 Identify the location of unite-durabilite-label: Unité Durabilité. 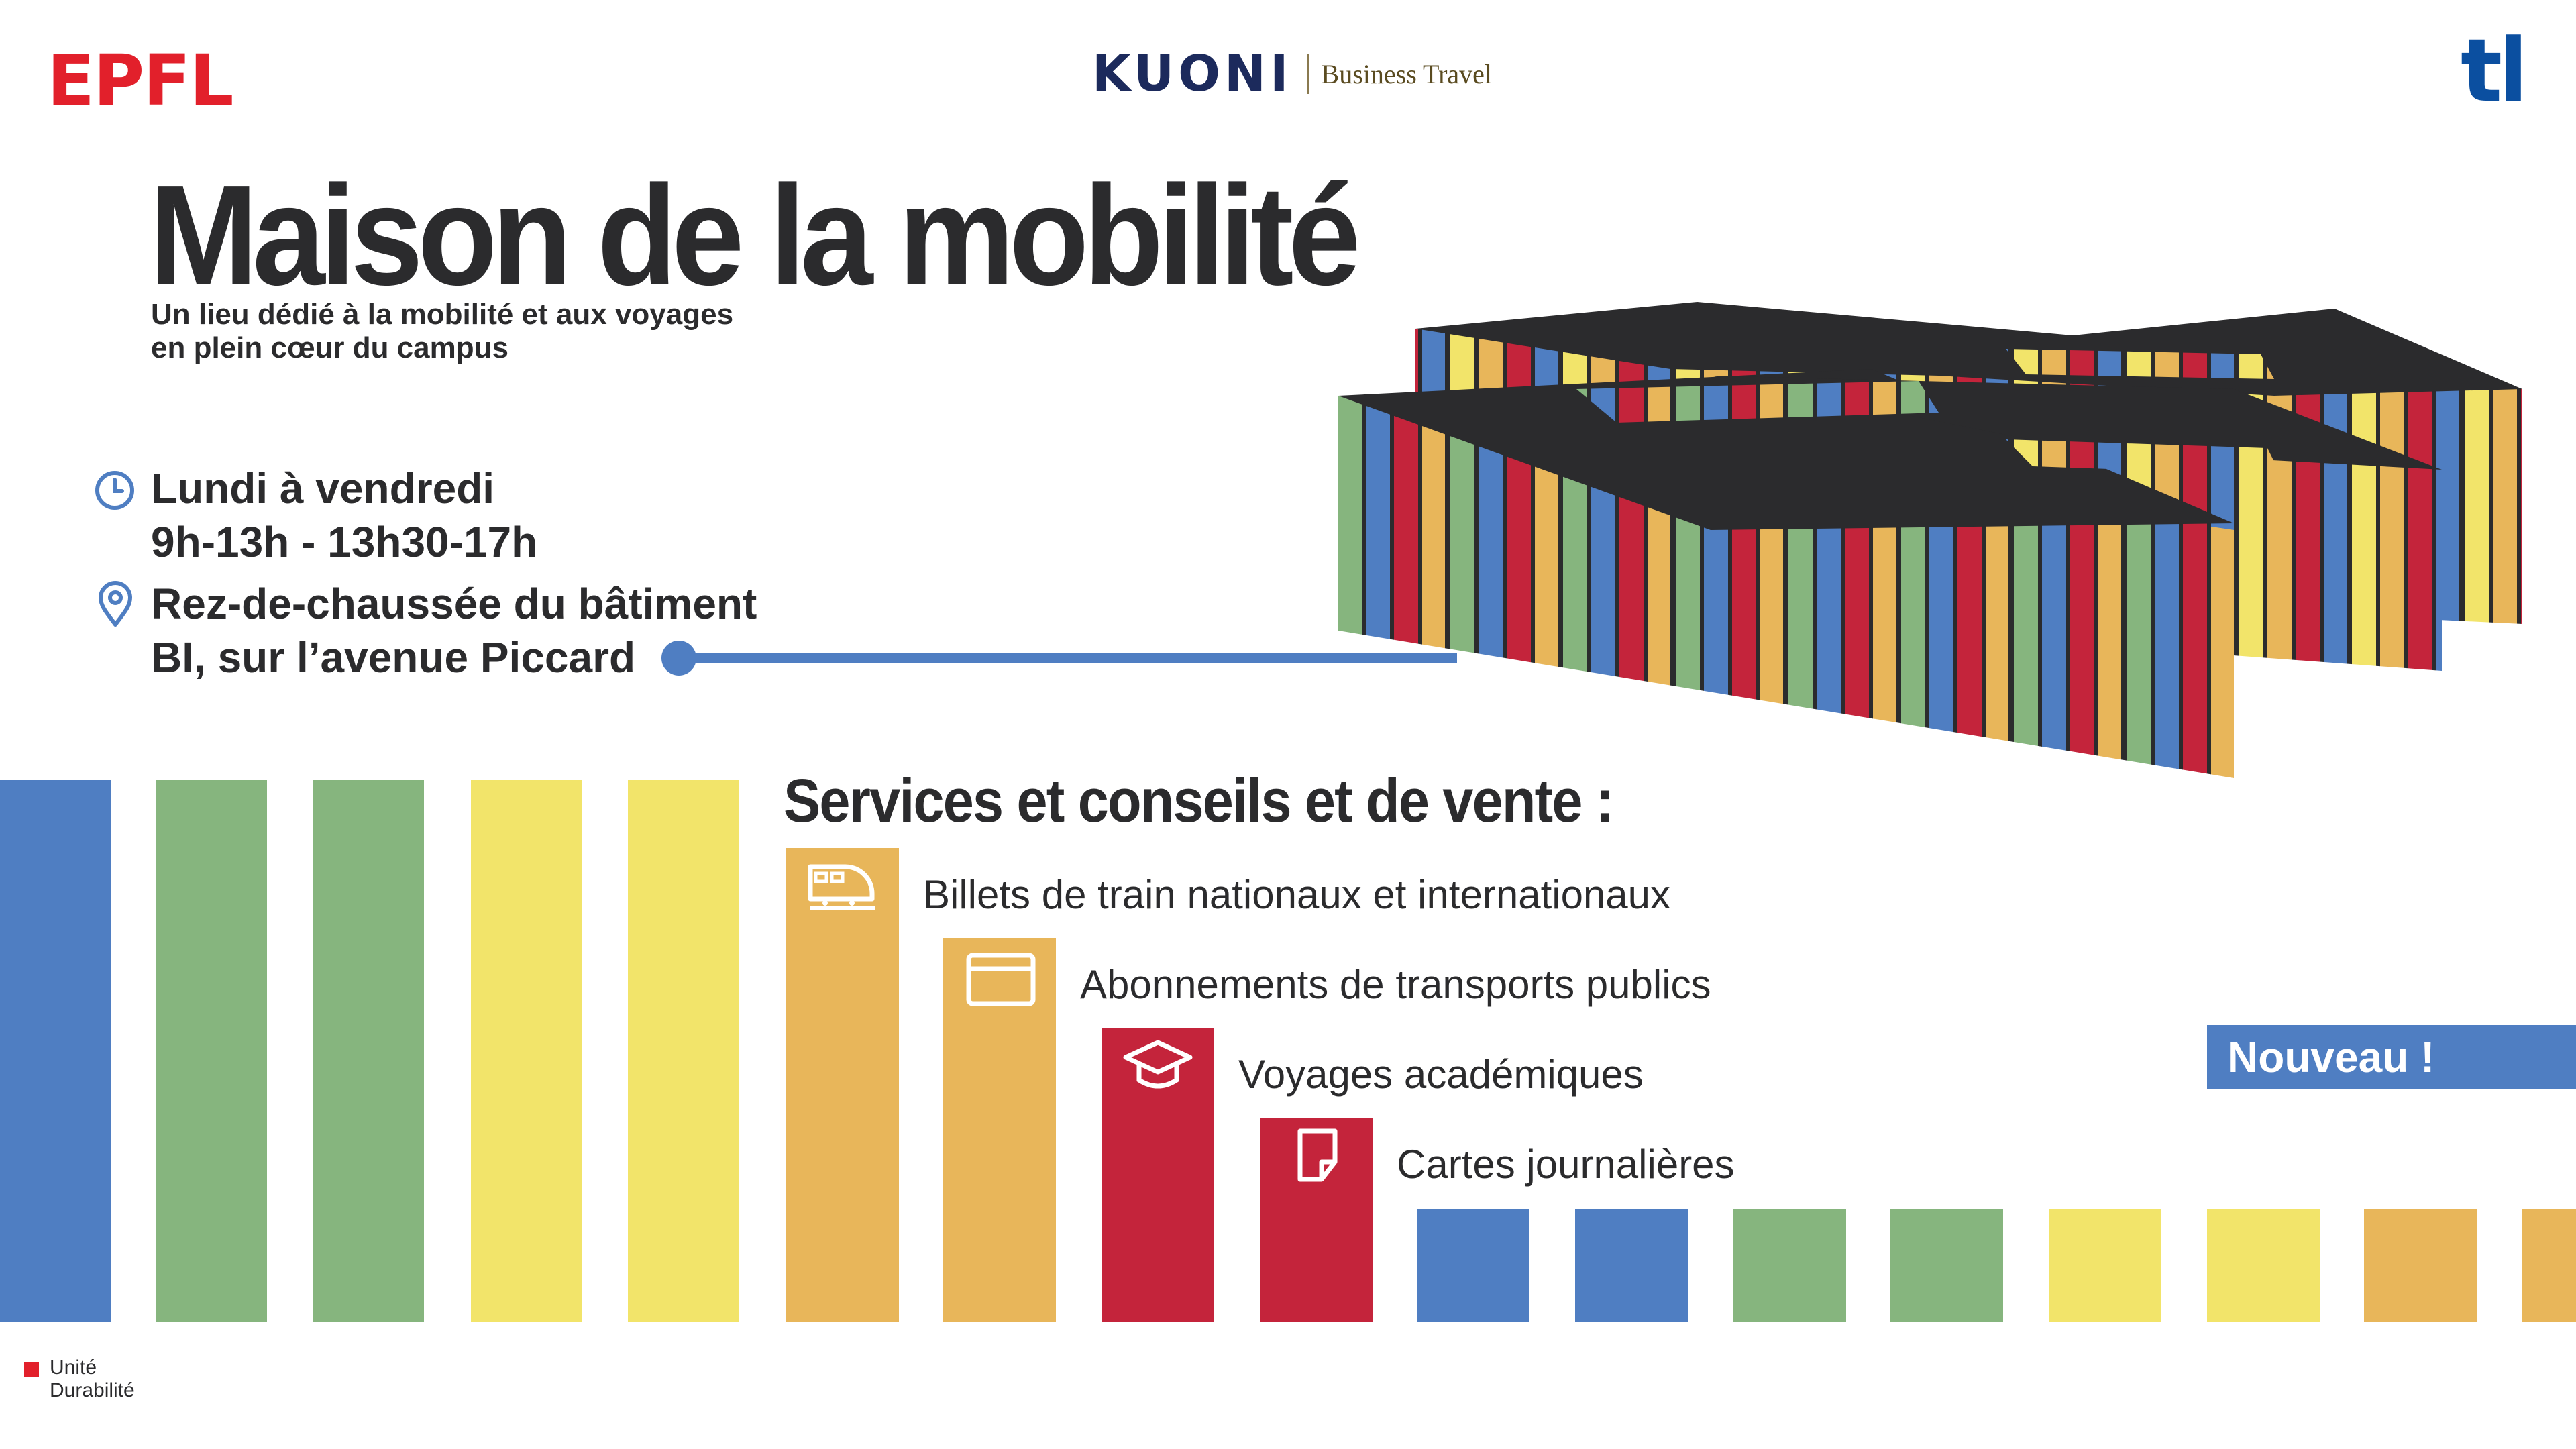
(92, 1379).